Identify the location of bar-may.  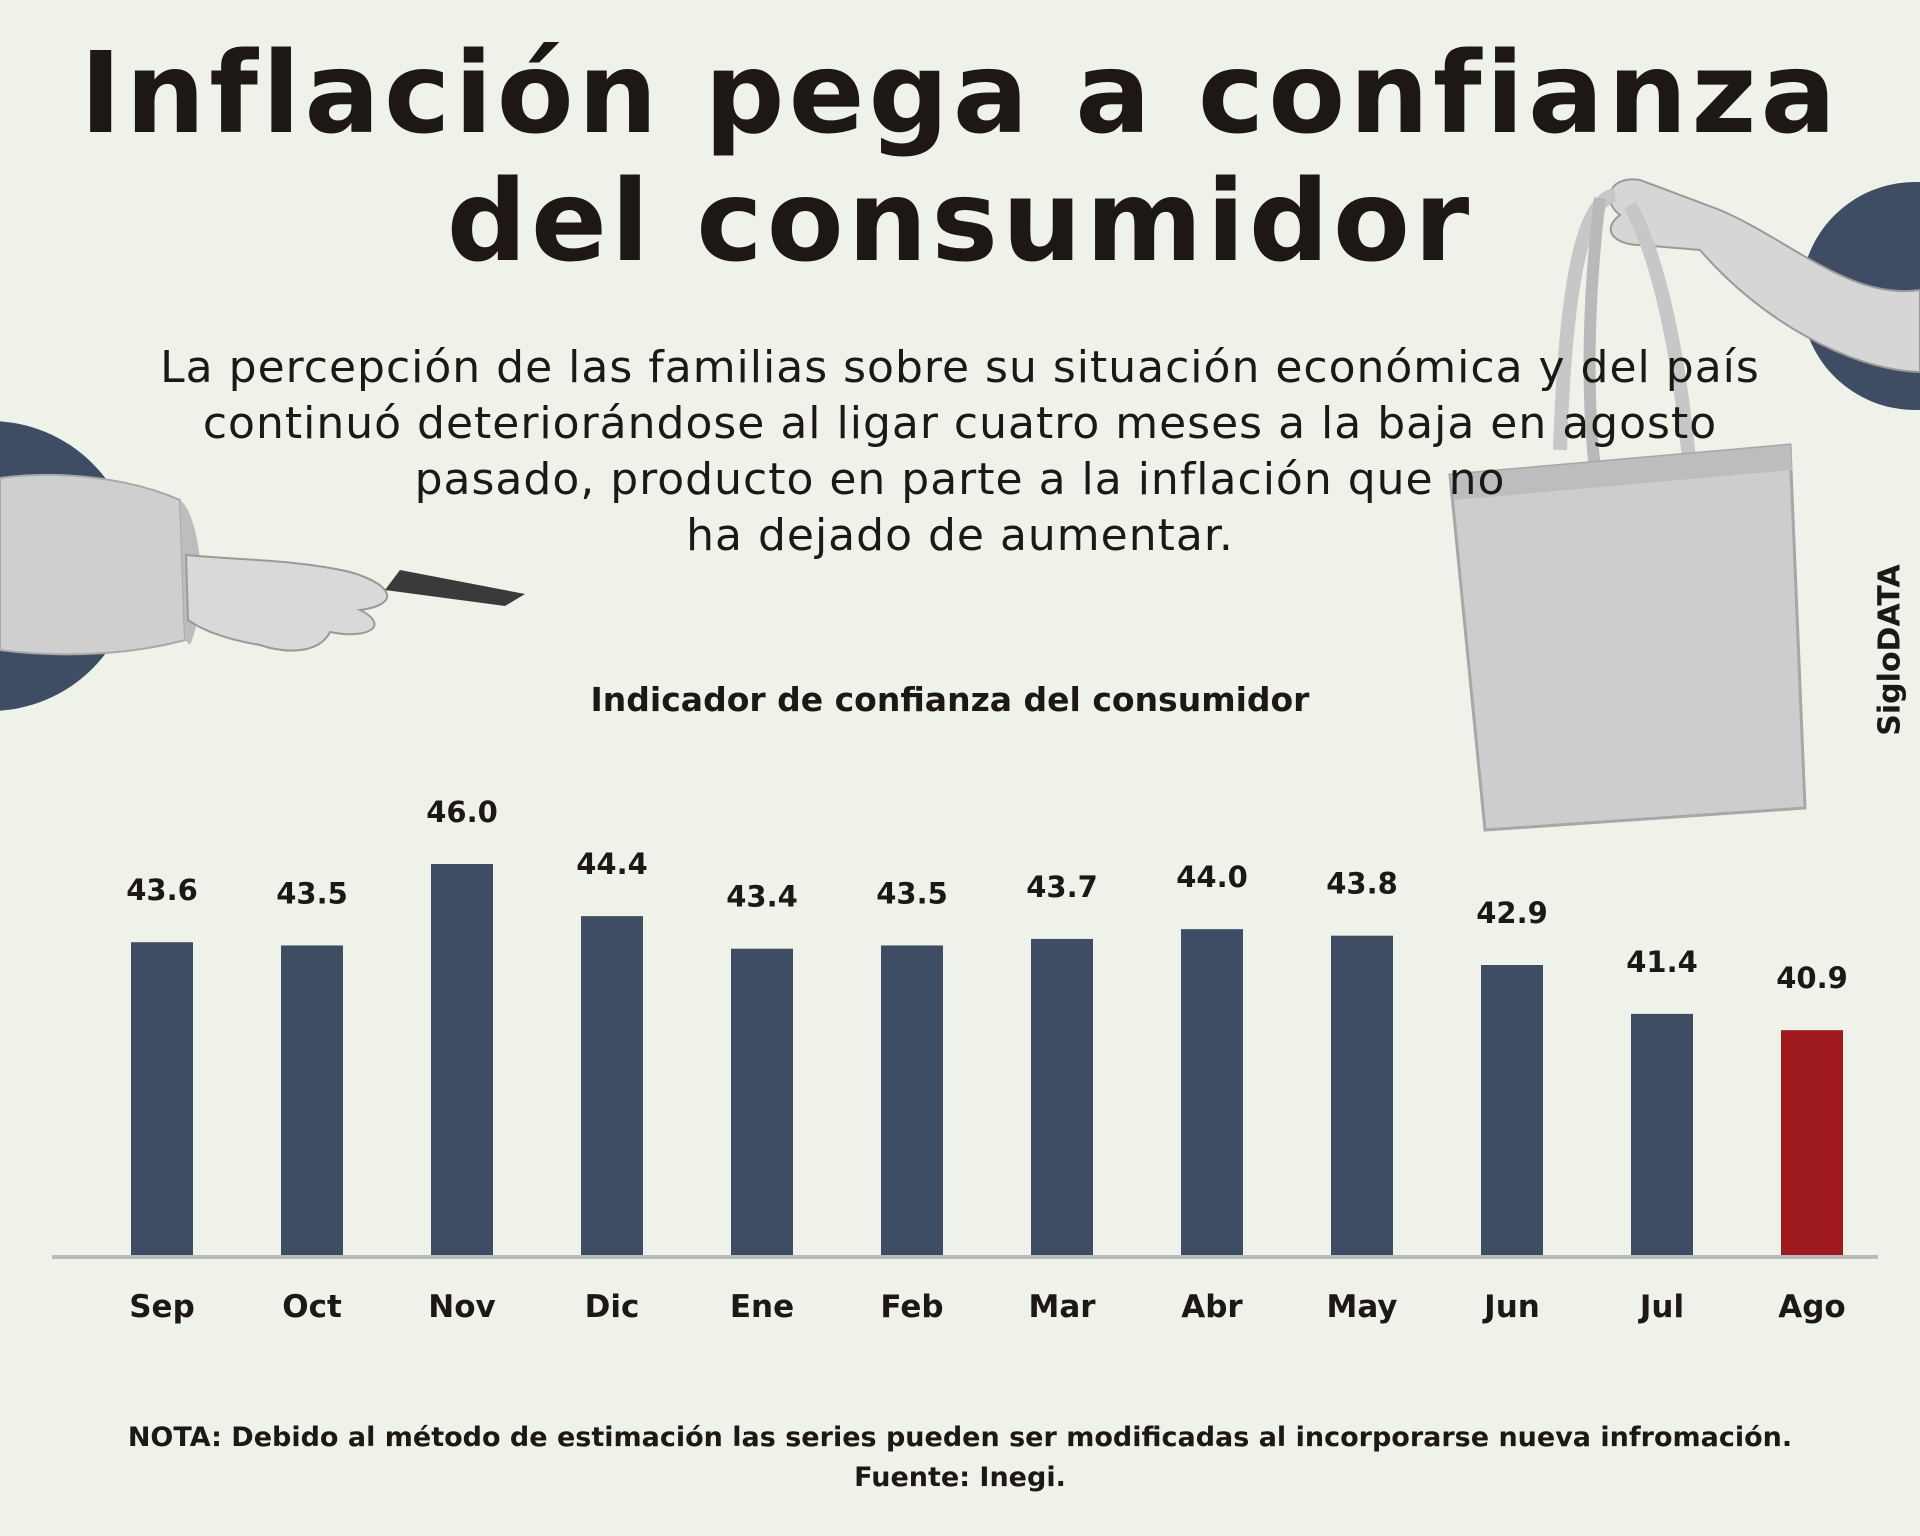
(1362, 1095).